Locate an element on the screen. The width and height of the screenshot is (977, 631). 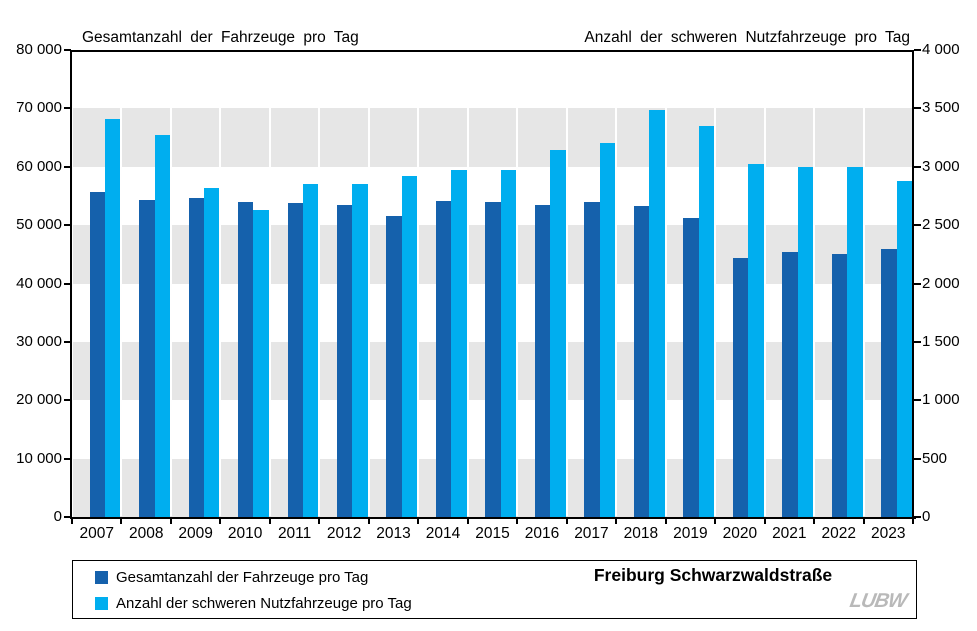
bar-heavy-2007 is located at coordinates (113, 317).